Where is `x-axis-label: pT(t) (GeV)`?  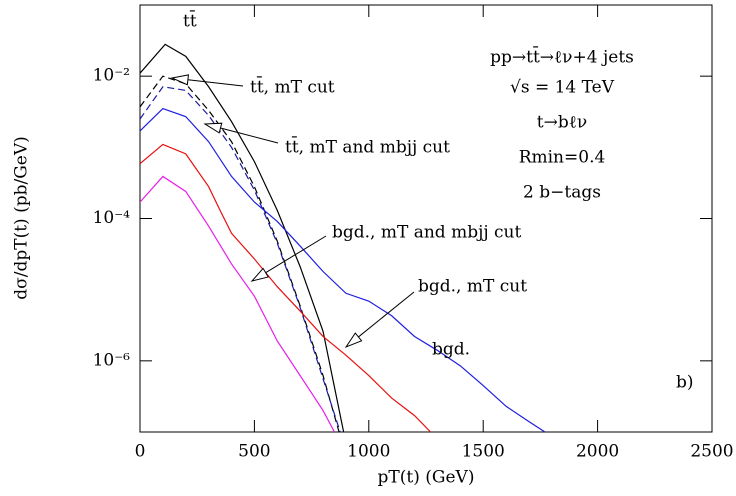
x-axis-label: pT(t) (GeV) is located at coordinates (426, 478).